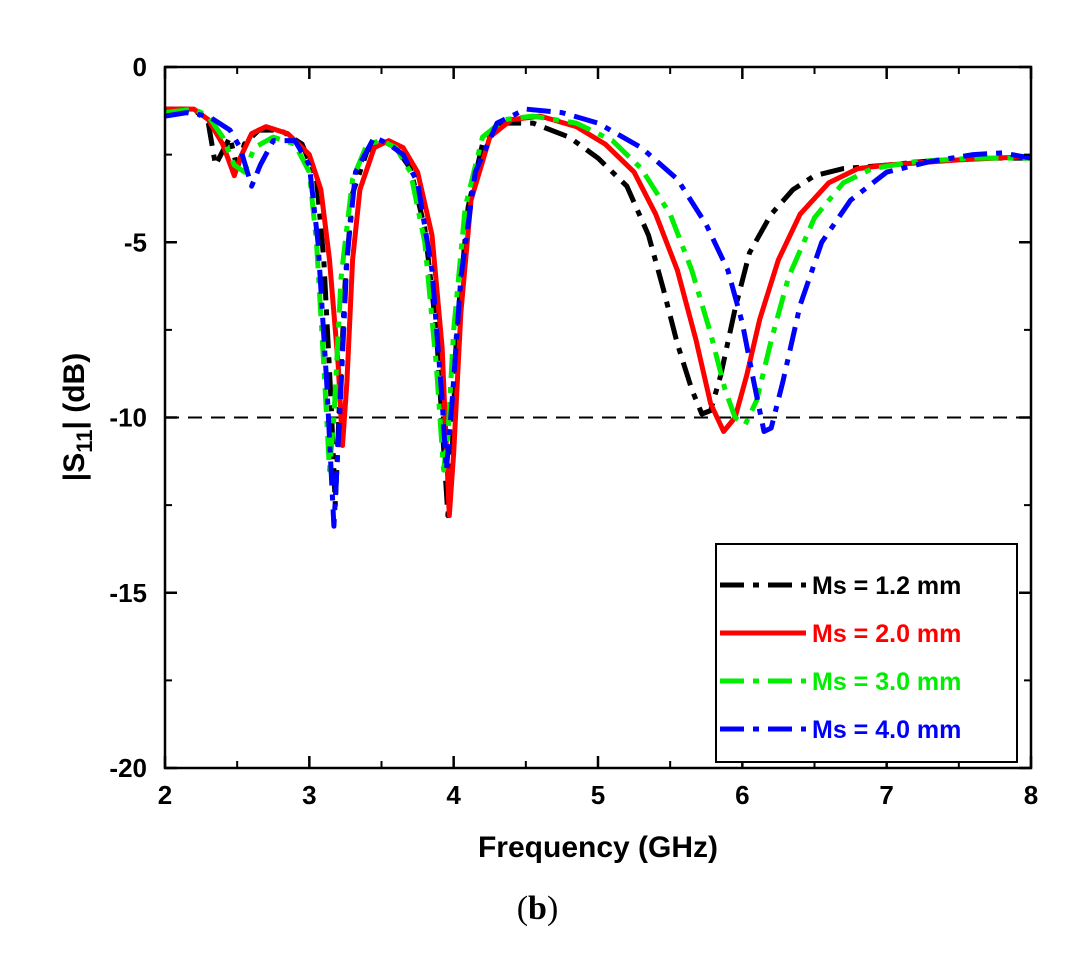 This screenshot has width=1075, height=953. Describe the element at coordinates (128, 418) in the screenshot. I see `y-tick-label: -10` at that location.